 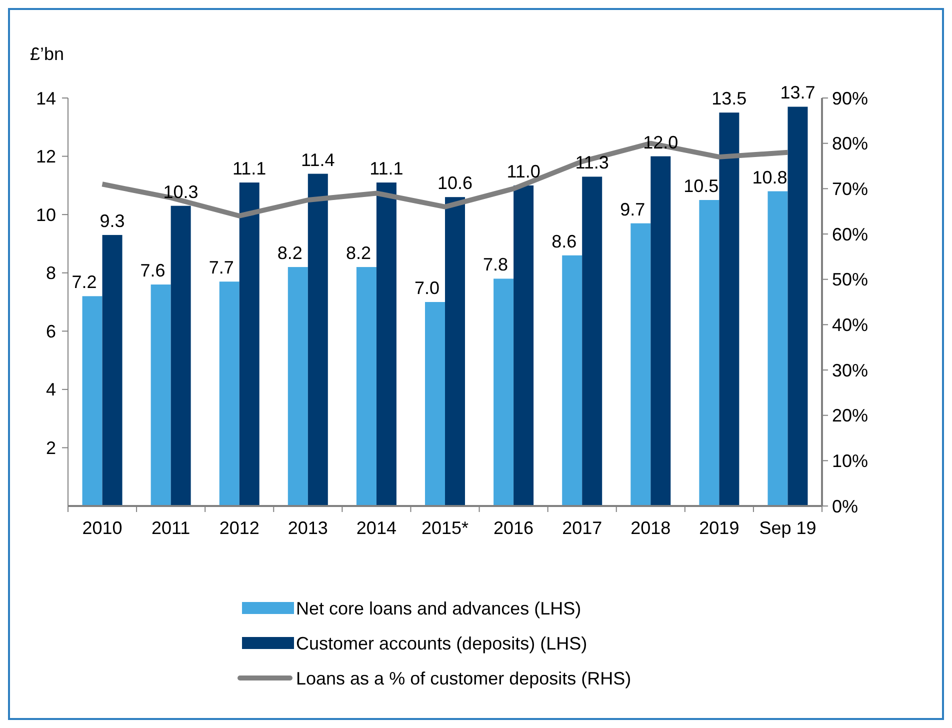 What do you see at coordinates (633, 209) in the screenshot?
I see `data-label: 9.7` at bounding box center [633, 209].